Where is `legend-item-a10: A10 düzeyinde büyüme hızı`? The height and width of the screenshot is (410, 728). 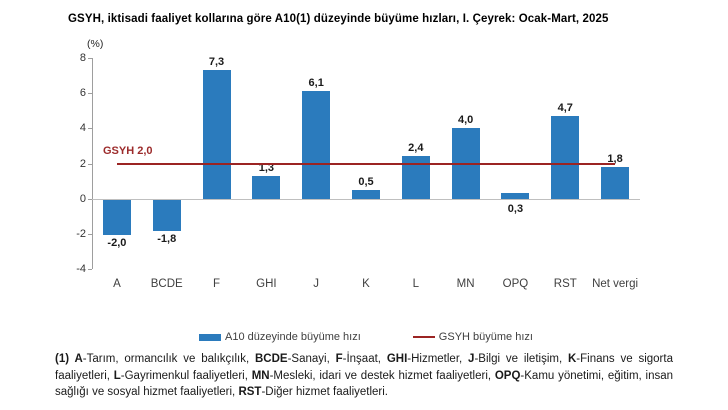
legend-item-a10: A10 düzeyinde büyüme hızı is located at coordinates (280, 337).